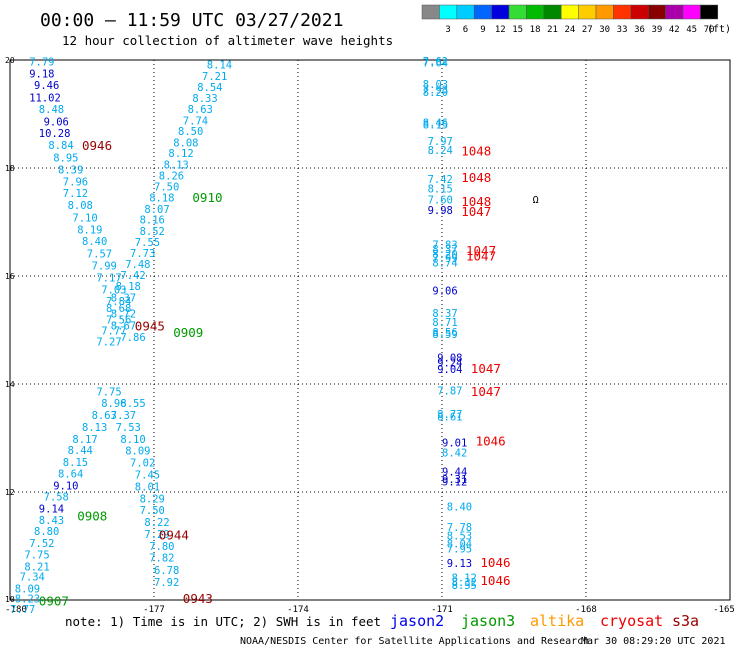  Describe the element at coordinates (51, 521) in the screenshot. I see `wave-height-value: 8.43` at that location.